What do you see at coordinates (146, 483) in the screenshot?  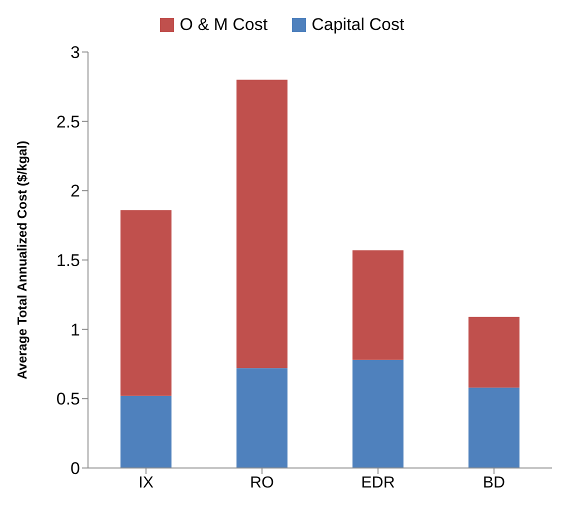 I see `x-tick-label: IX` at bounding box center [146, 483].